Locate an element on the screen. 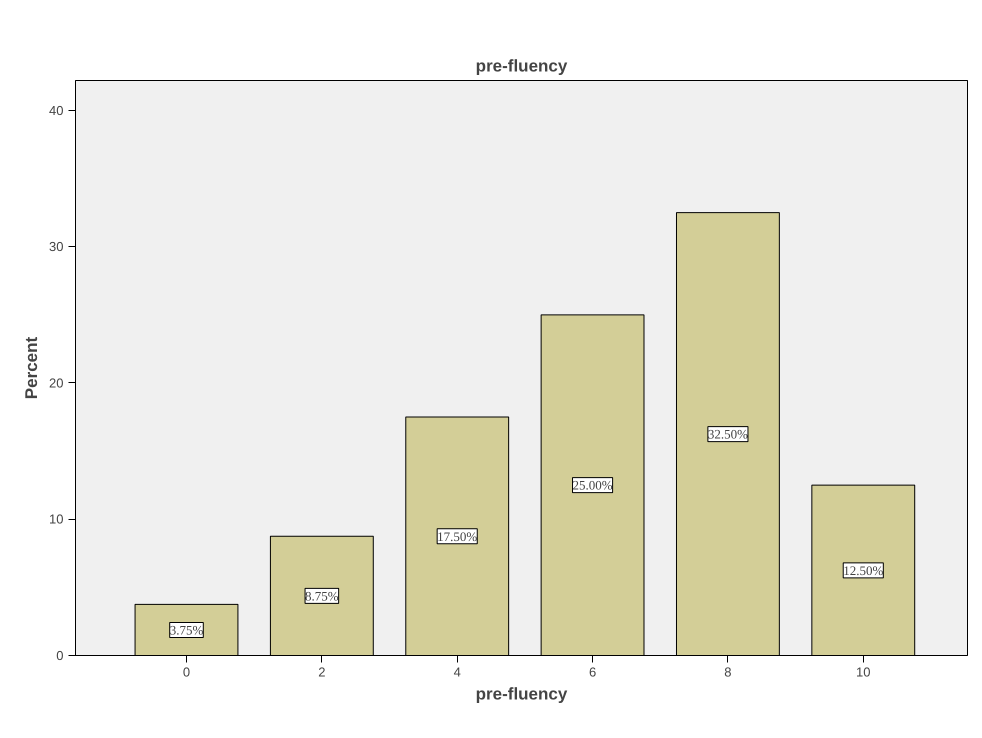 This screenshot has width=982, height=738. y-tick-label: 10 is located at coordinates (56, 519).